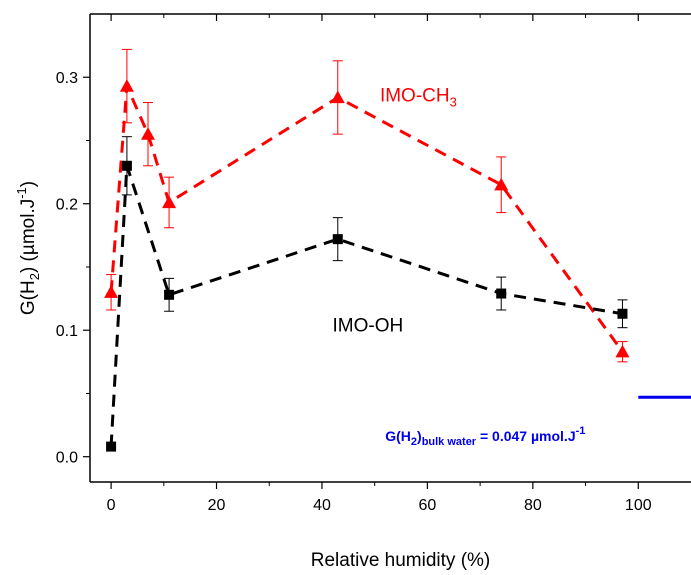  What do you see at coordinates (111, 505) in the screenshot?
I see `x-tick-label: 0` at bounding box center [111, 505].